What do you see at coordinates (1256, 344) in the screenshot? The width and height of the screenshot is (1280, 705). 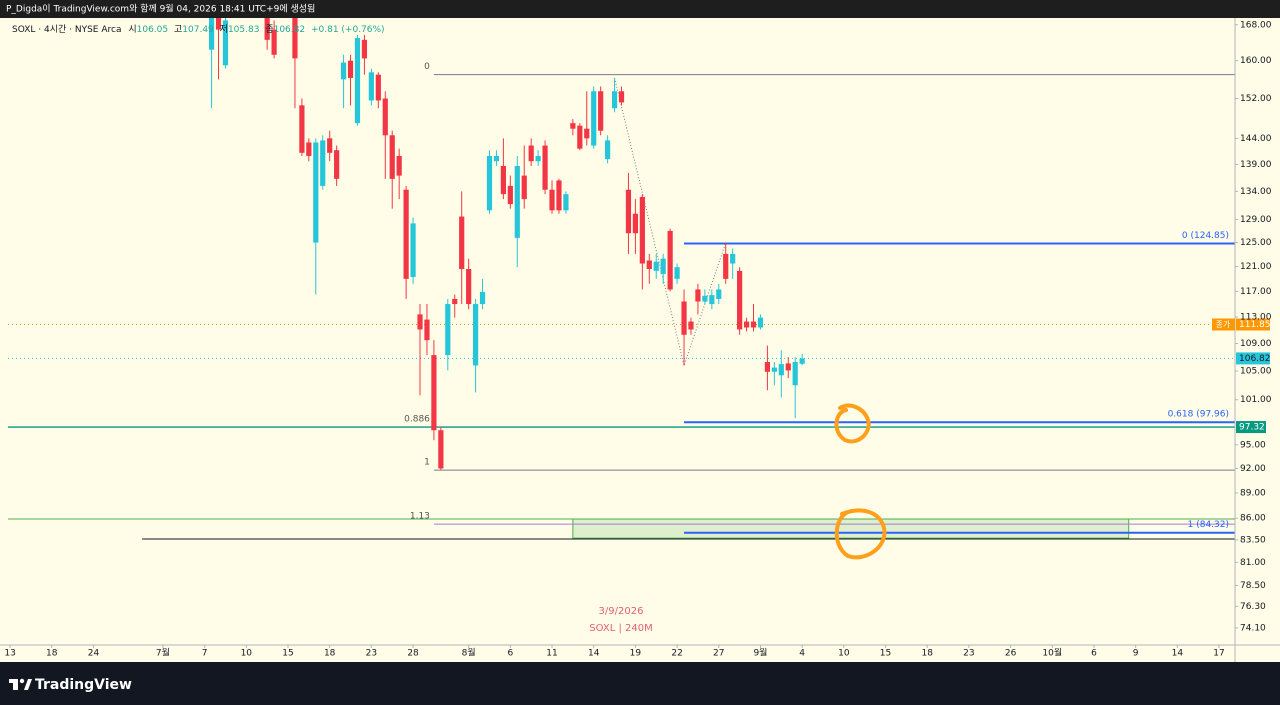 I see `y-tick-label: 109.00` at bounding box center [1256, 344].